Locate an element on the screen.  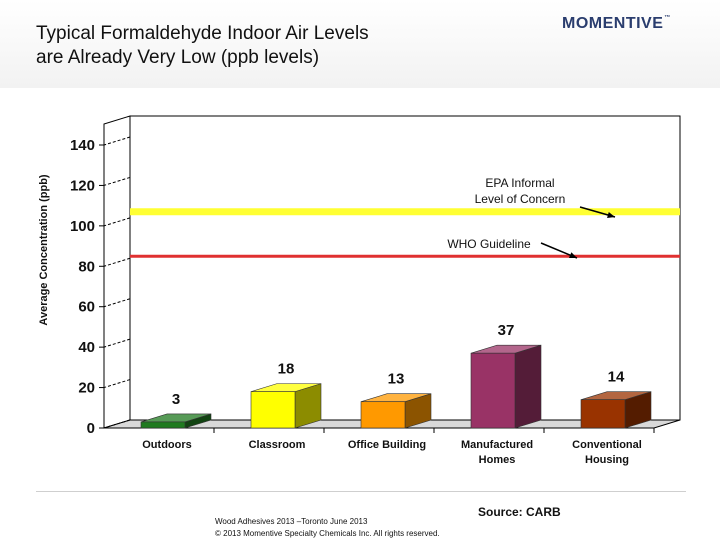
x-tick-label: Office Building is located at coordinates (387, 445).